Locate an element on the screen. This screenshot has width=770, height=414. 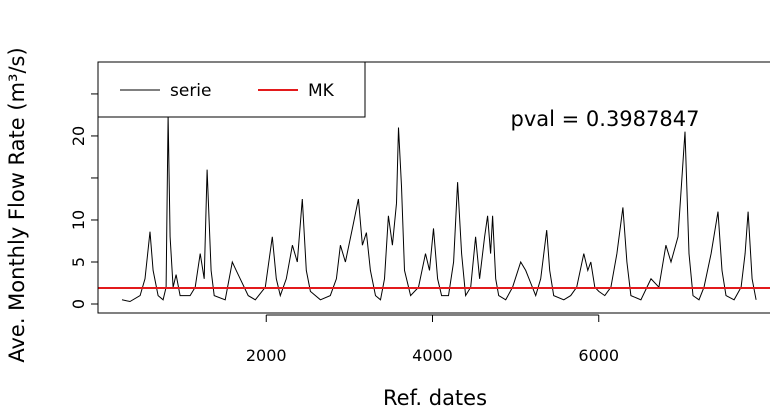
x-tick-label: 2000 is located at coordinates (266, 355).